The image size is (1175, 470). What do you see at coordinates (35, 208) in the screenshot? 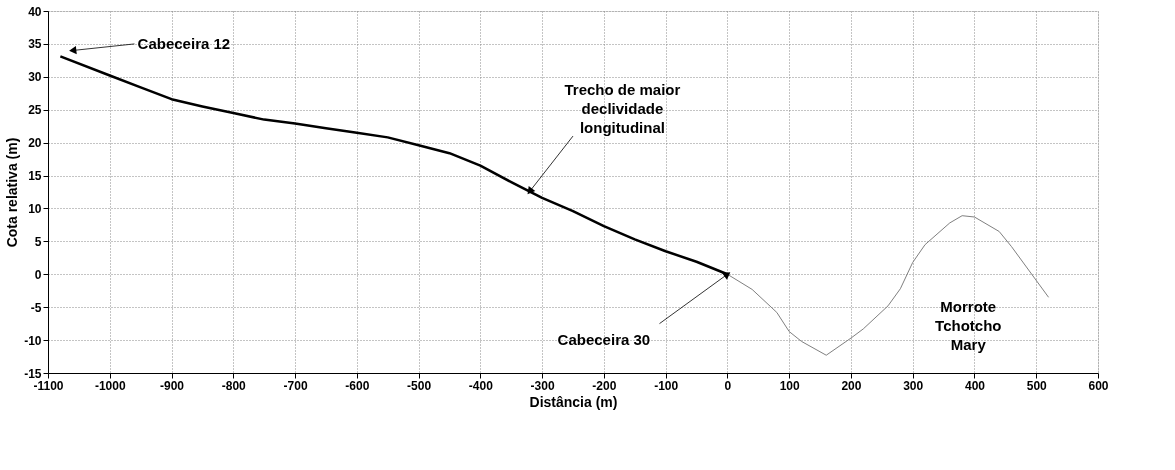
I see `y-tick-label: 10` at bounding box center [35, 208].